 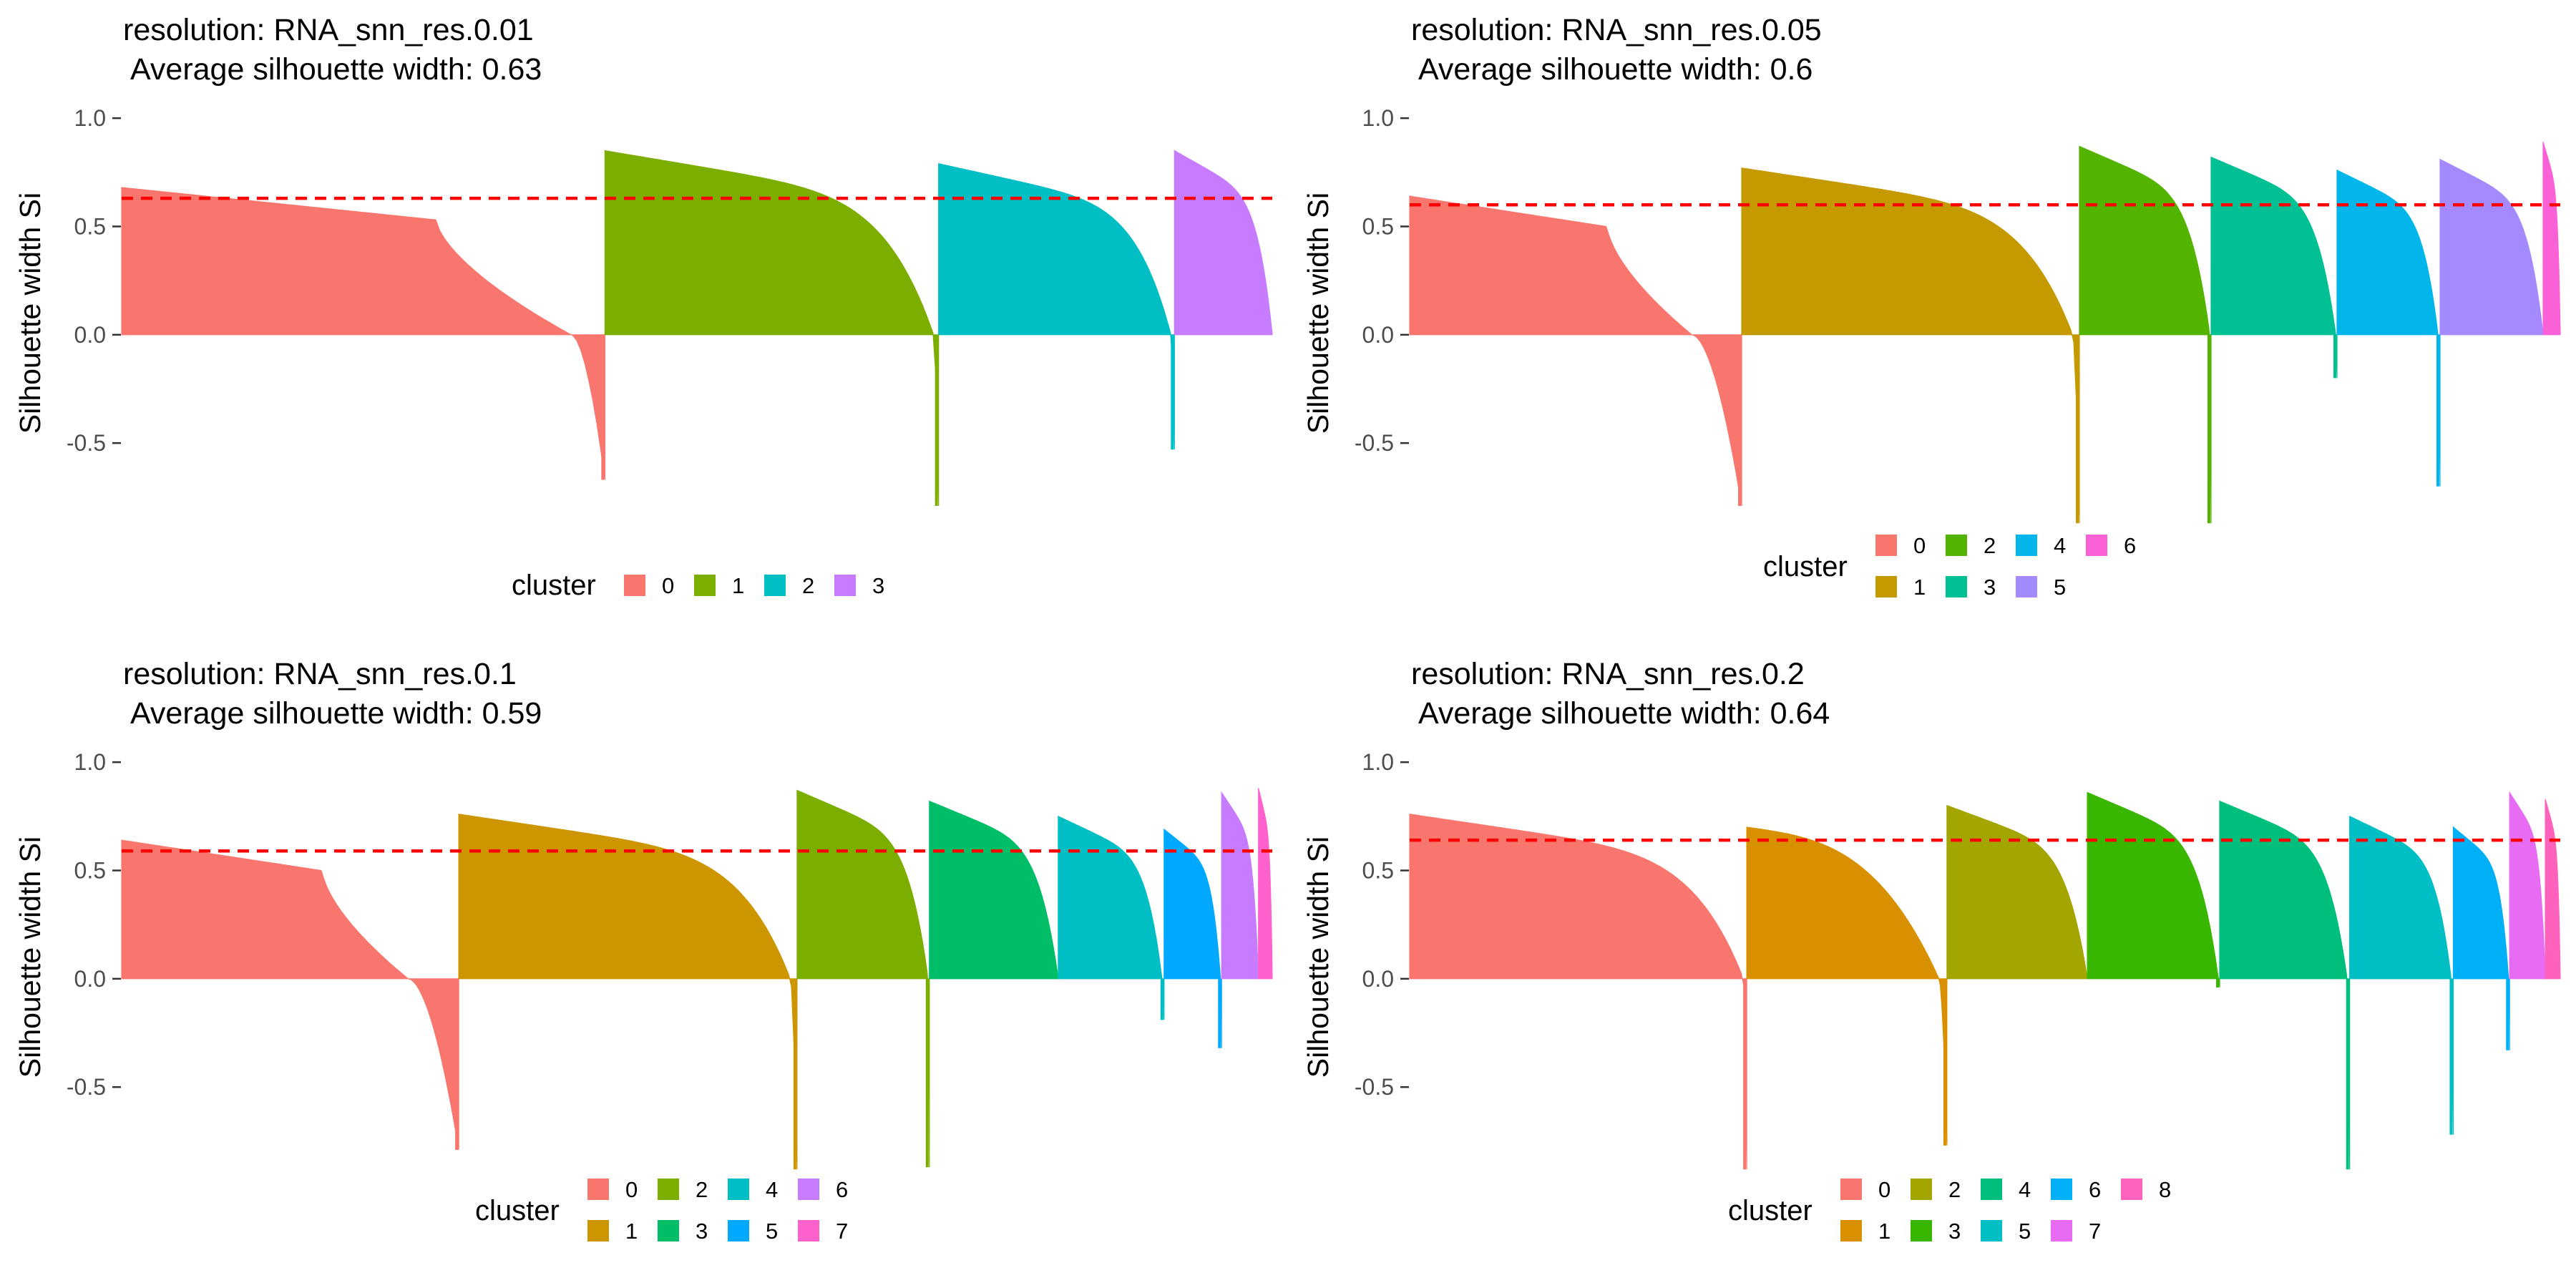 What do you see at coordinates (1624, 713) in the screenshot?
I see `chart-subtitle: Average silhouette width: 0.64` at bounding box center [1624, 713].